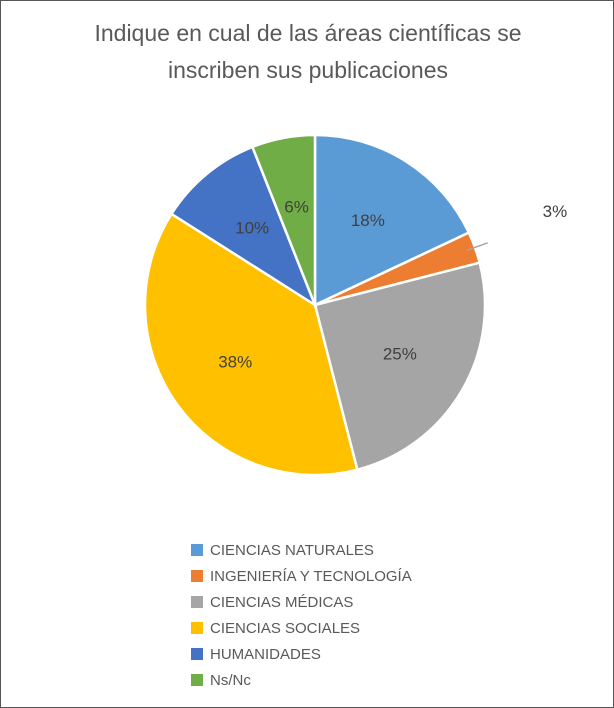 The width and height of the screenshot is (614, 708). I want to click on legend-label: CIENCIAS NATURALES, so click(292, 550).